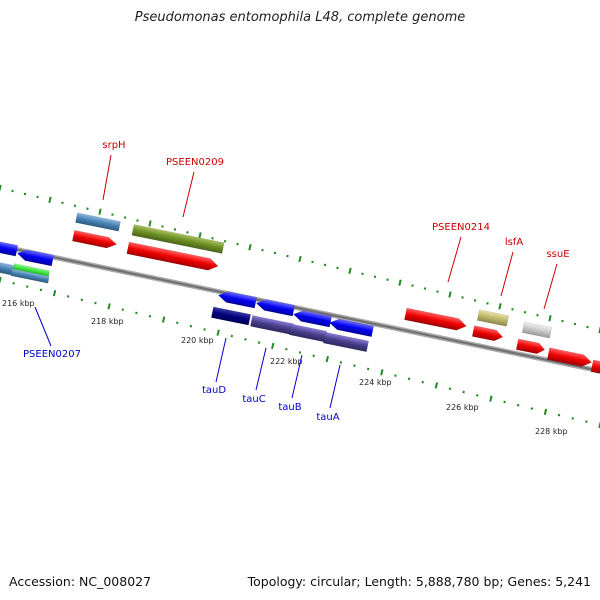 This screenshot has height=600, width=600. What do you see at coordinates (43, 326) in the screenshot?
I see `gene-label-PSEEN0207-leader-line` at bounding box center [43, 326].